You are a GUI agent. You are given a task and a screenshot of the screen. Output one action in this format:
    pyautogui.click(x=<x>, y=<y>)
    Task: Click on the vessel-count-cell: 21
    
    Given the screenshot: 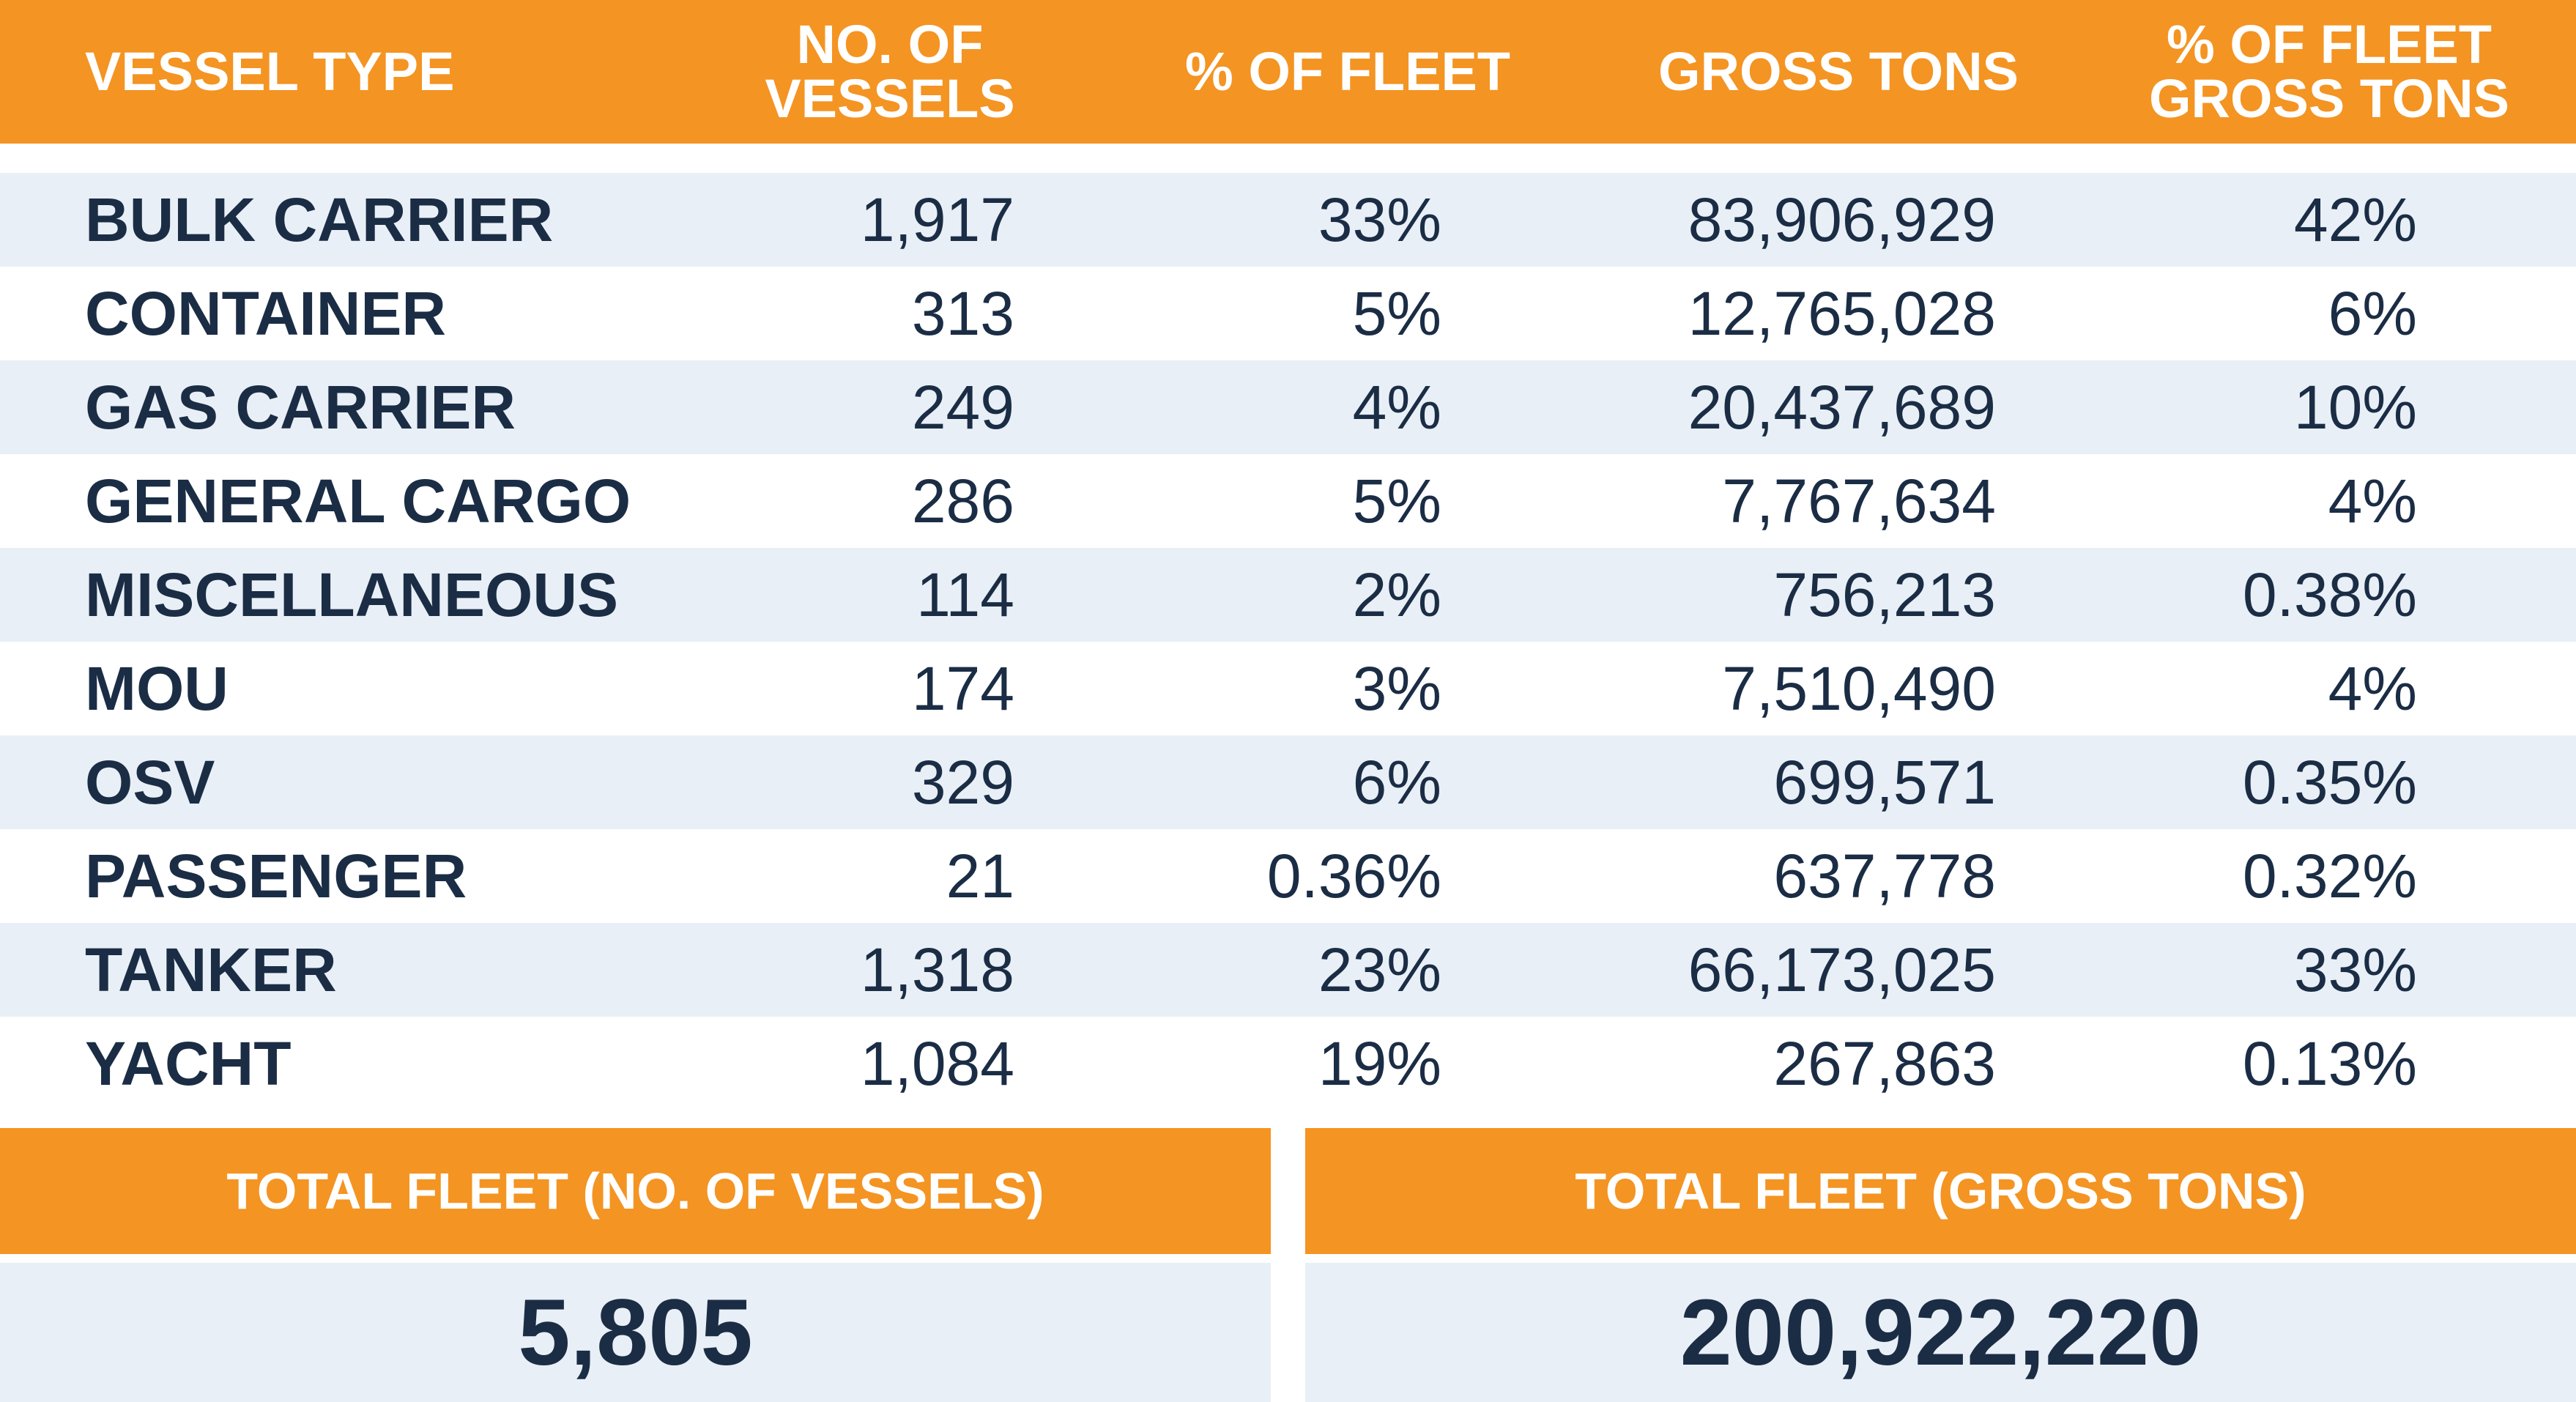 What is the action you would take?
    pyautogui.click(x=980, y=876)
    